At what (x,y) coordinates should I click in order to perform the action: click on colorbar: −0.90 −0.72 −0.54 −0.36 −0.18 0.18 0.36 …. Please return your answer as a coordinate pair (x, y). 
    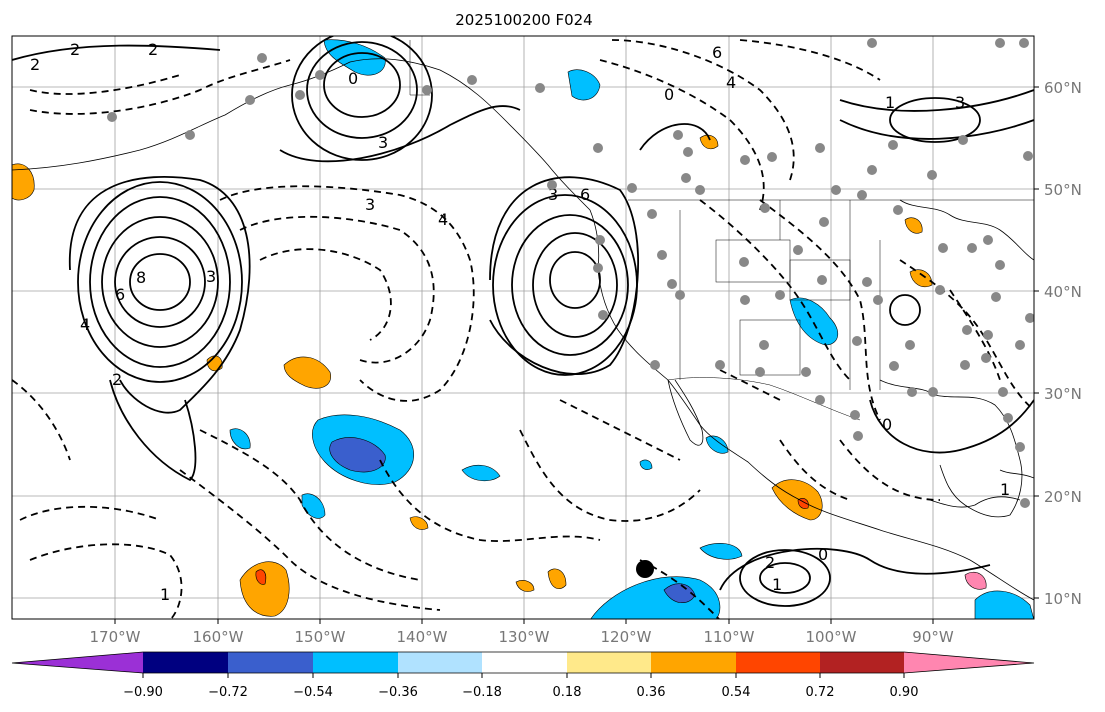
    Looking at the image, I should click on (523, 675).